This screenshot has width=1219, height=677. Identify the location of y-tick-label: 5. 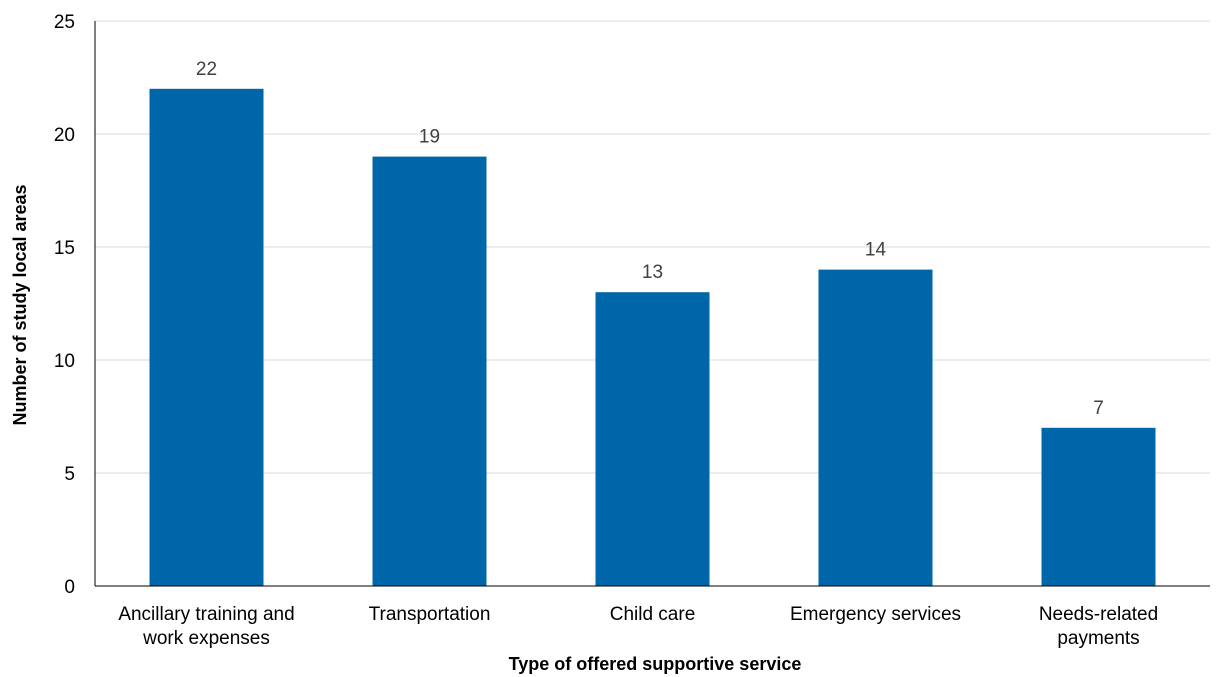
(69, 474).